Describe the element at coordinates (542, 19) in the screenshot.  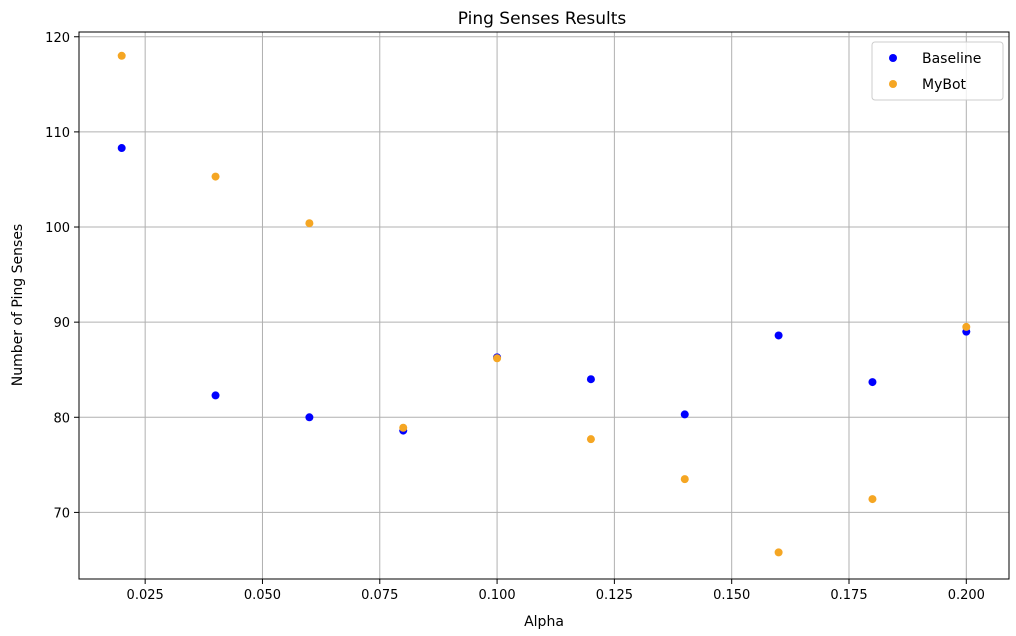
I see `chart-title: Ping Senses Results` at that location.